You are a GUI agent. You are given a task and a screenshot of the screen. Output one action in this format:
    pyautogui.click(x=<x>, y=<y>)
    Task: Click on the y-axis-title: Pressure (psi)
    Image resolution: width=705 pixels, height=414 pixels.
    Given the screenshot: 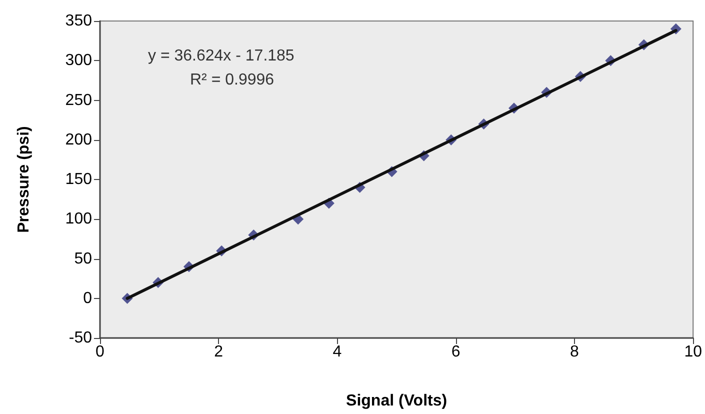 What is the action you would take?
    pyautogui.click(x=24, y=179)
    